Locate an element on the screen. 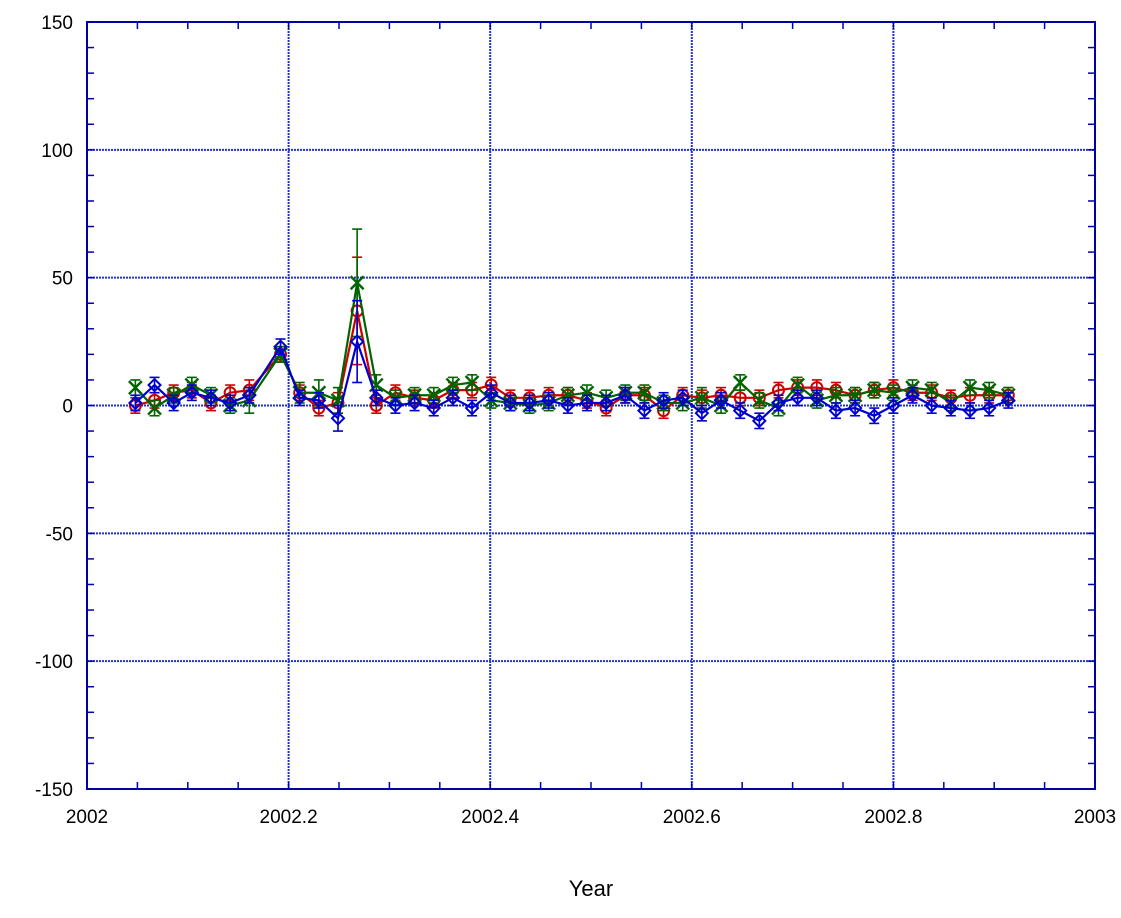  y-tick-label: -100 is located at coordinates (54, 662).